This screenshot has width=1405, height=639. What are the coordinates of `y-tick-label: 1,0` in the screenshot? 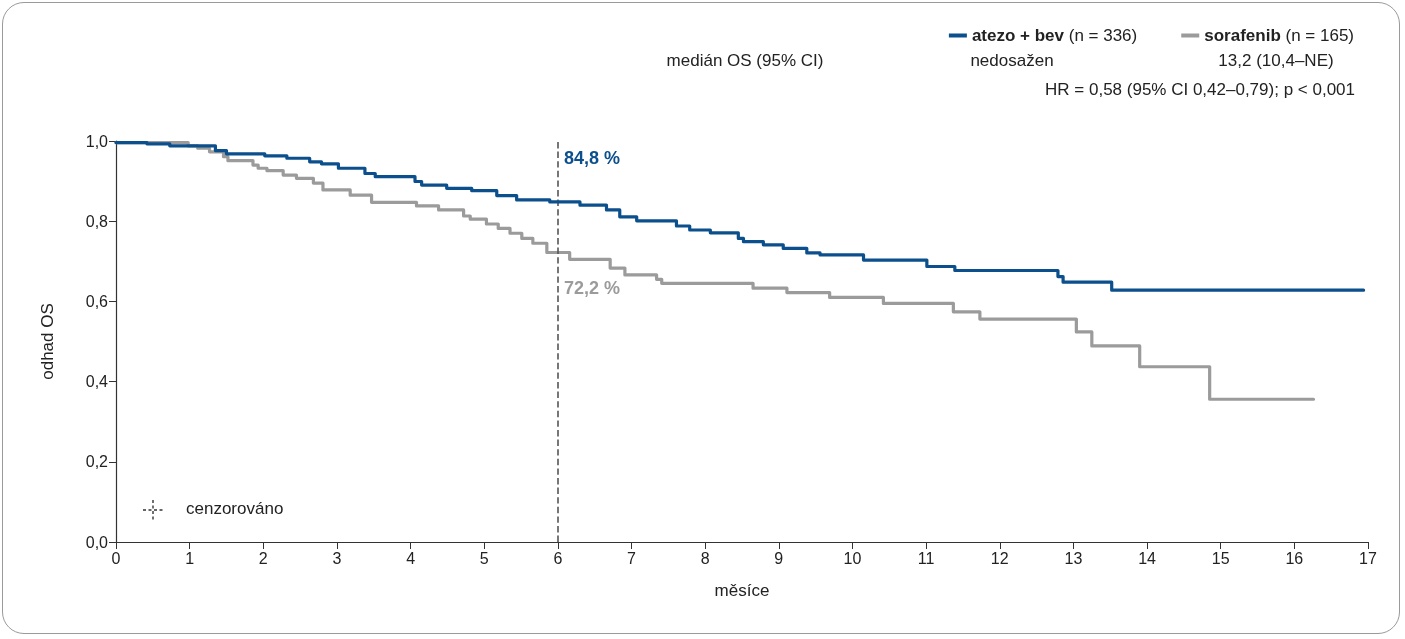 It's located at (97, 141).